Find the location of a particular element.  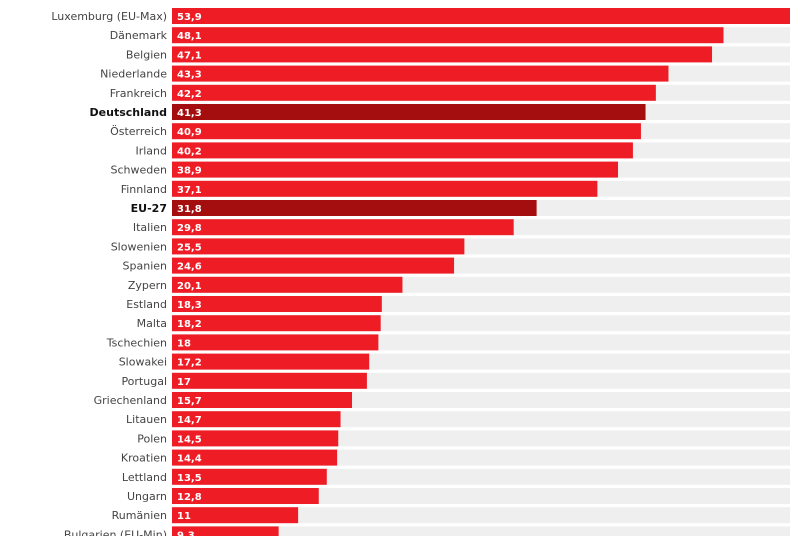

bar-track-bulgarien-eu-min is located at coordinates (481, 531).